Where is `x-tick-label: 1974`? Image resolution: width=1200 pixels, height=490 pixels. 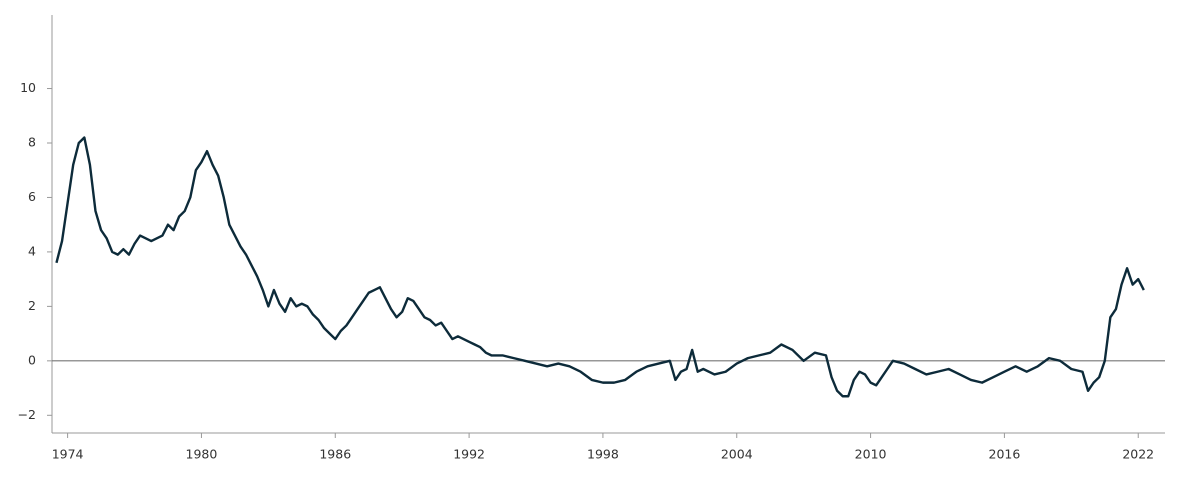
x-tick-label: 1974 is located at coordinates (68, 454).